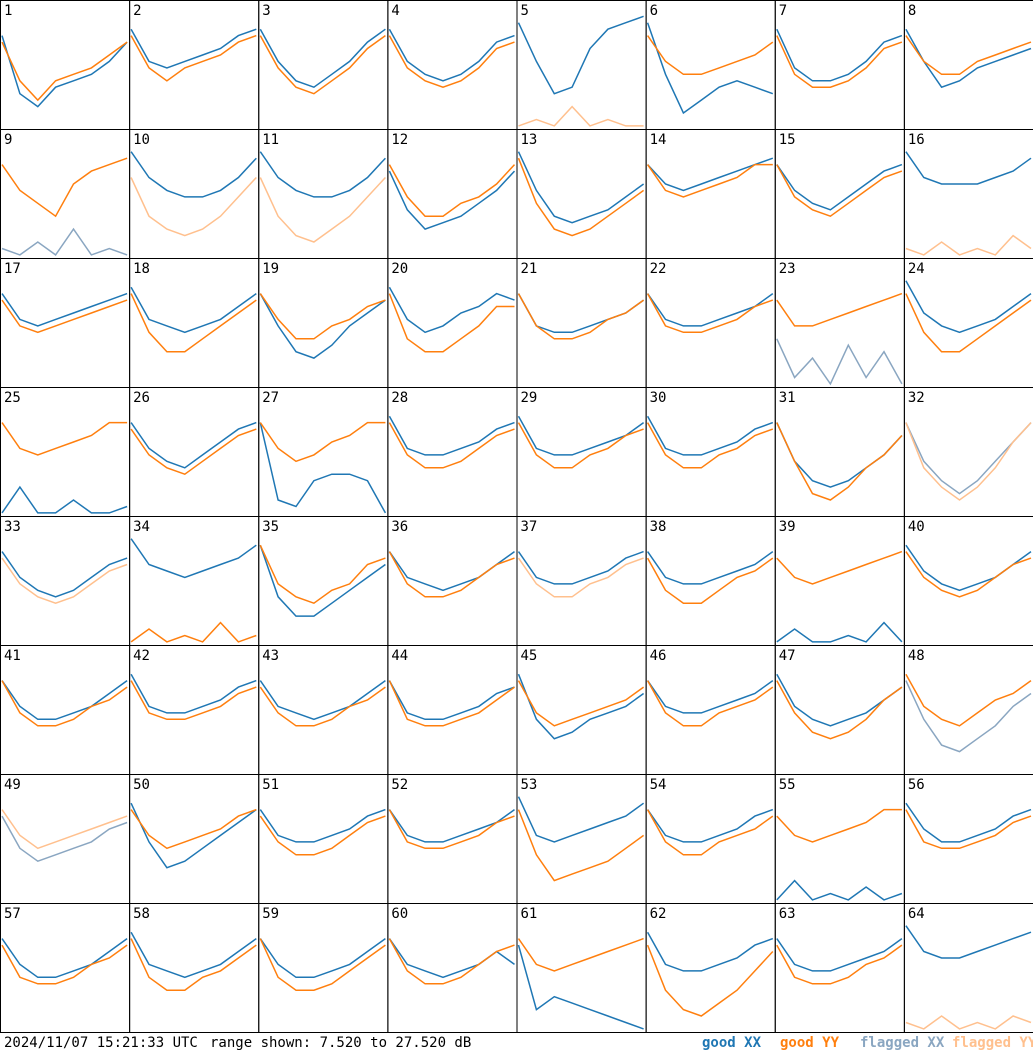 The height and width of the screenshot is (1053, 1033). What do you see at coordinates (137, 11) in the screenshot?
I see `panel-label: 2` at bounding box center [137, 11].